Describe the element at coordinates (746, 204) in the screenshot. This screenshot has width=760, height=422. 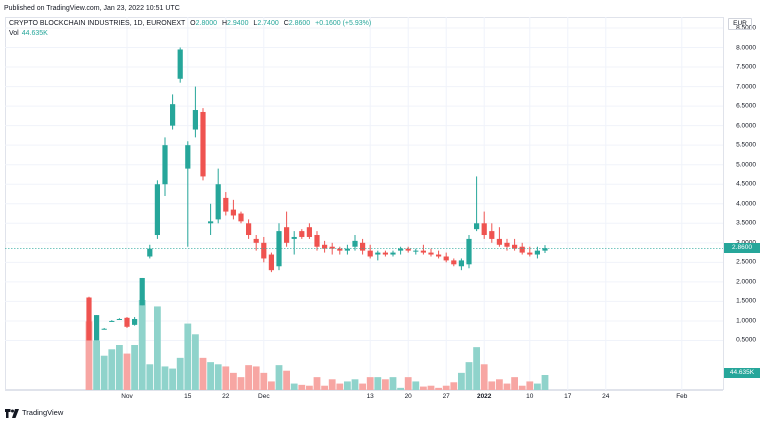
I see `price-tick-label: 4.0000` at that location.